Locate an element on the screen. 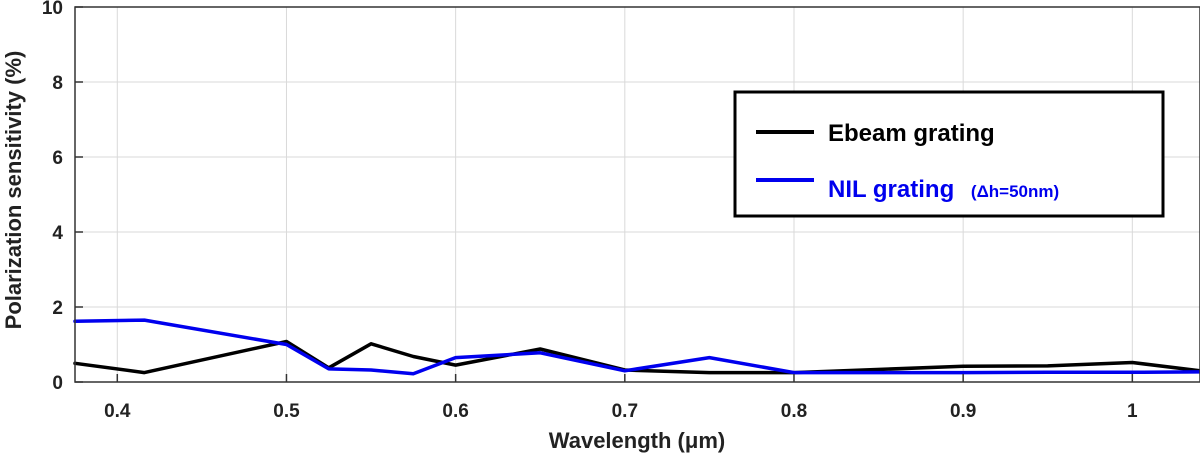 Image resolution: width=1200 pixels, height=462 pixels. y-axis: 0 2 4 6 8 10 is located at coordinates (62, 197).